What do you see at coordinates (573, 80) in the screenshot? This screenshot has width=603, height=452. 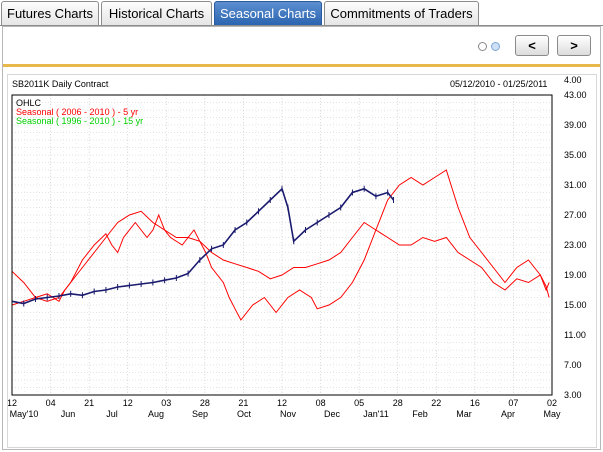 I see `y-top-label: 4.00` at bounding box center [573, 80].